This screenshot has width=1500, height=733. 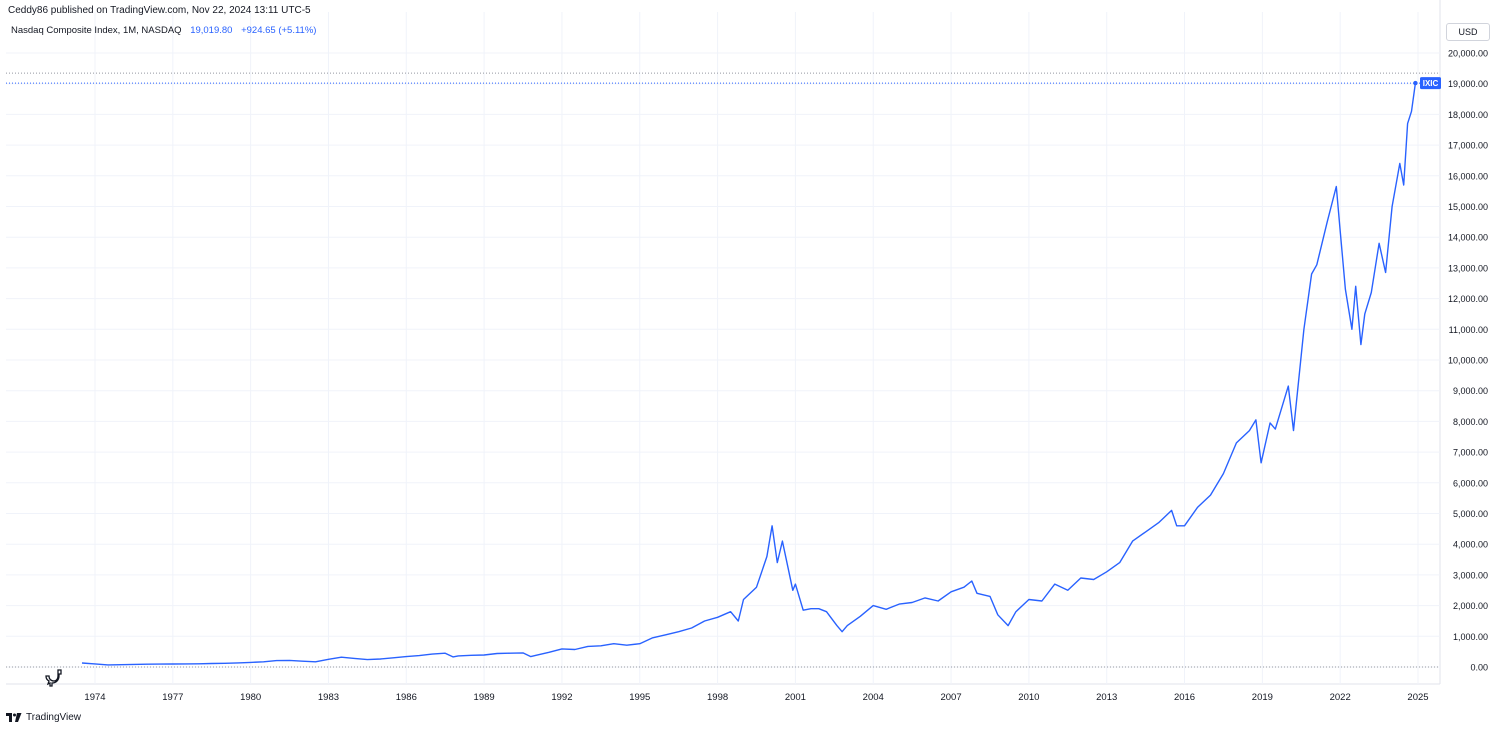 What do you see at coordinates (1470, 483) in the screenshot?
I see `y-tick-label: 6,000.00` at bounding box center [1470, 483].